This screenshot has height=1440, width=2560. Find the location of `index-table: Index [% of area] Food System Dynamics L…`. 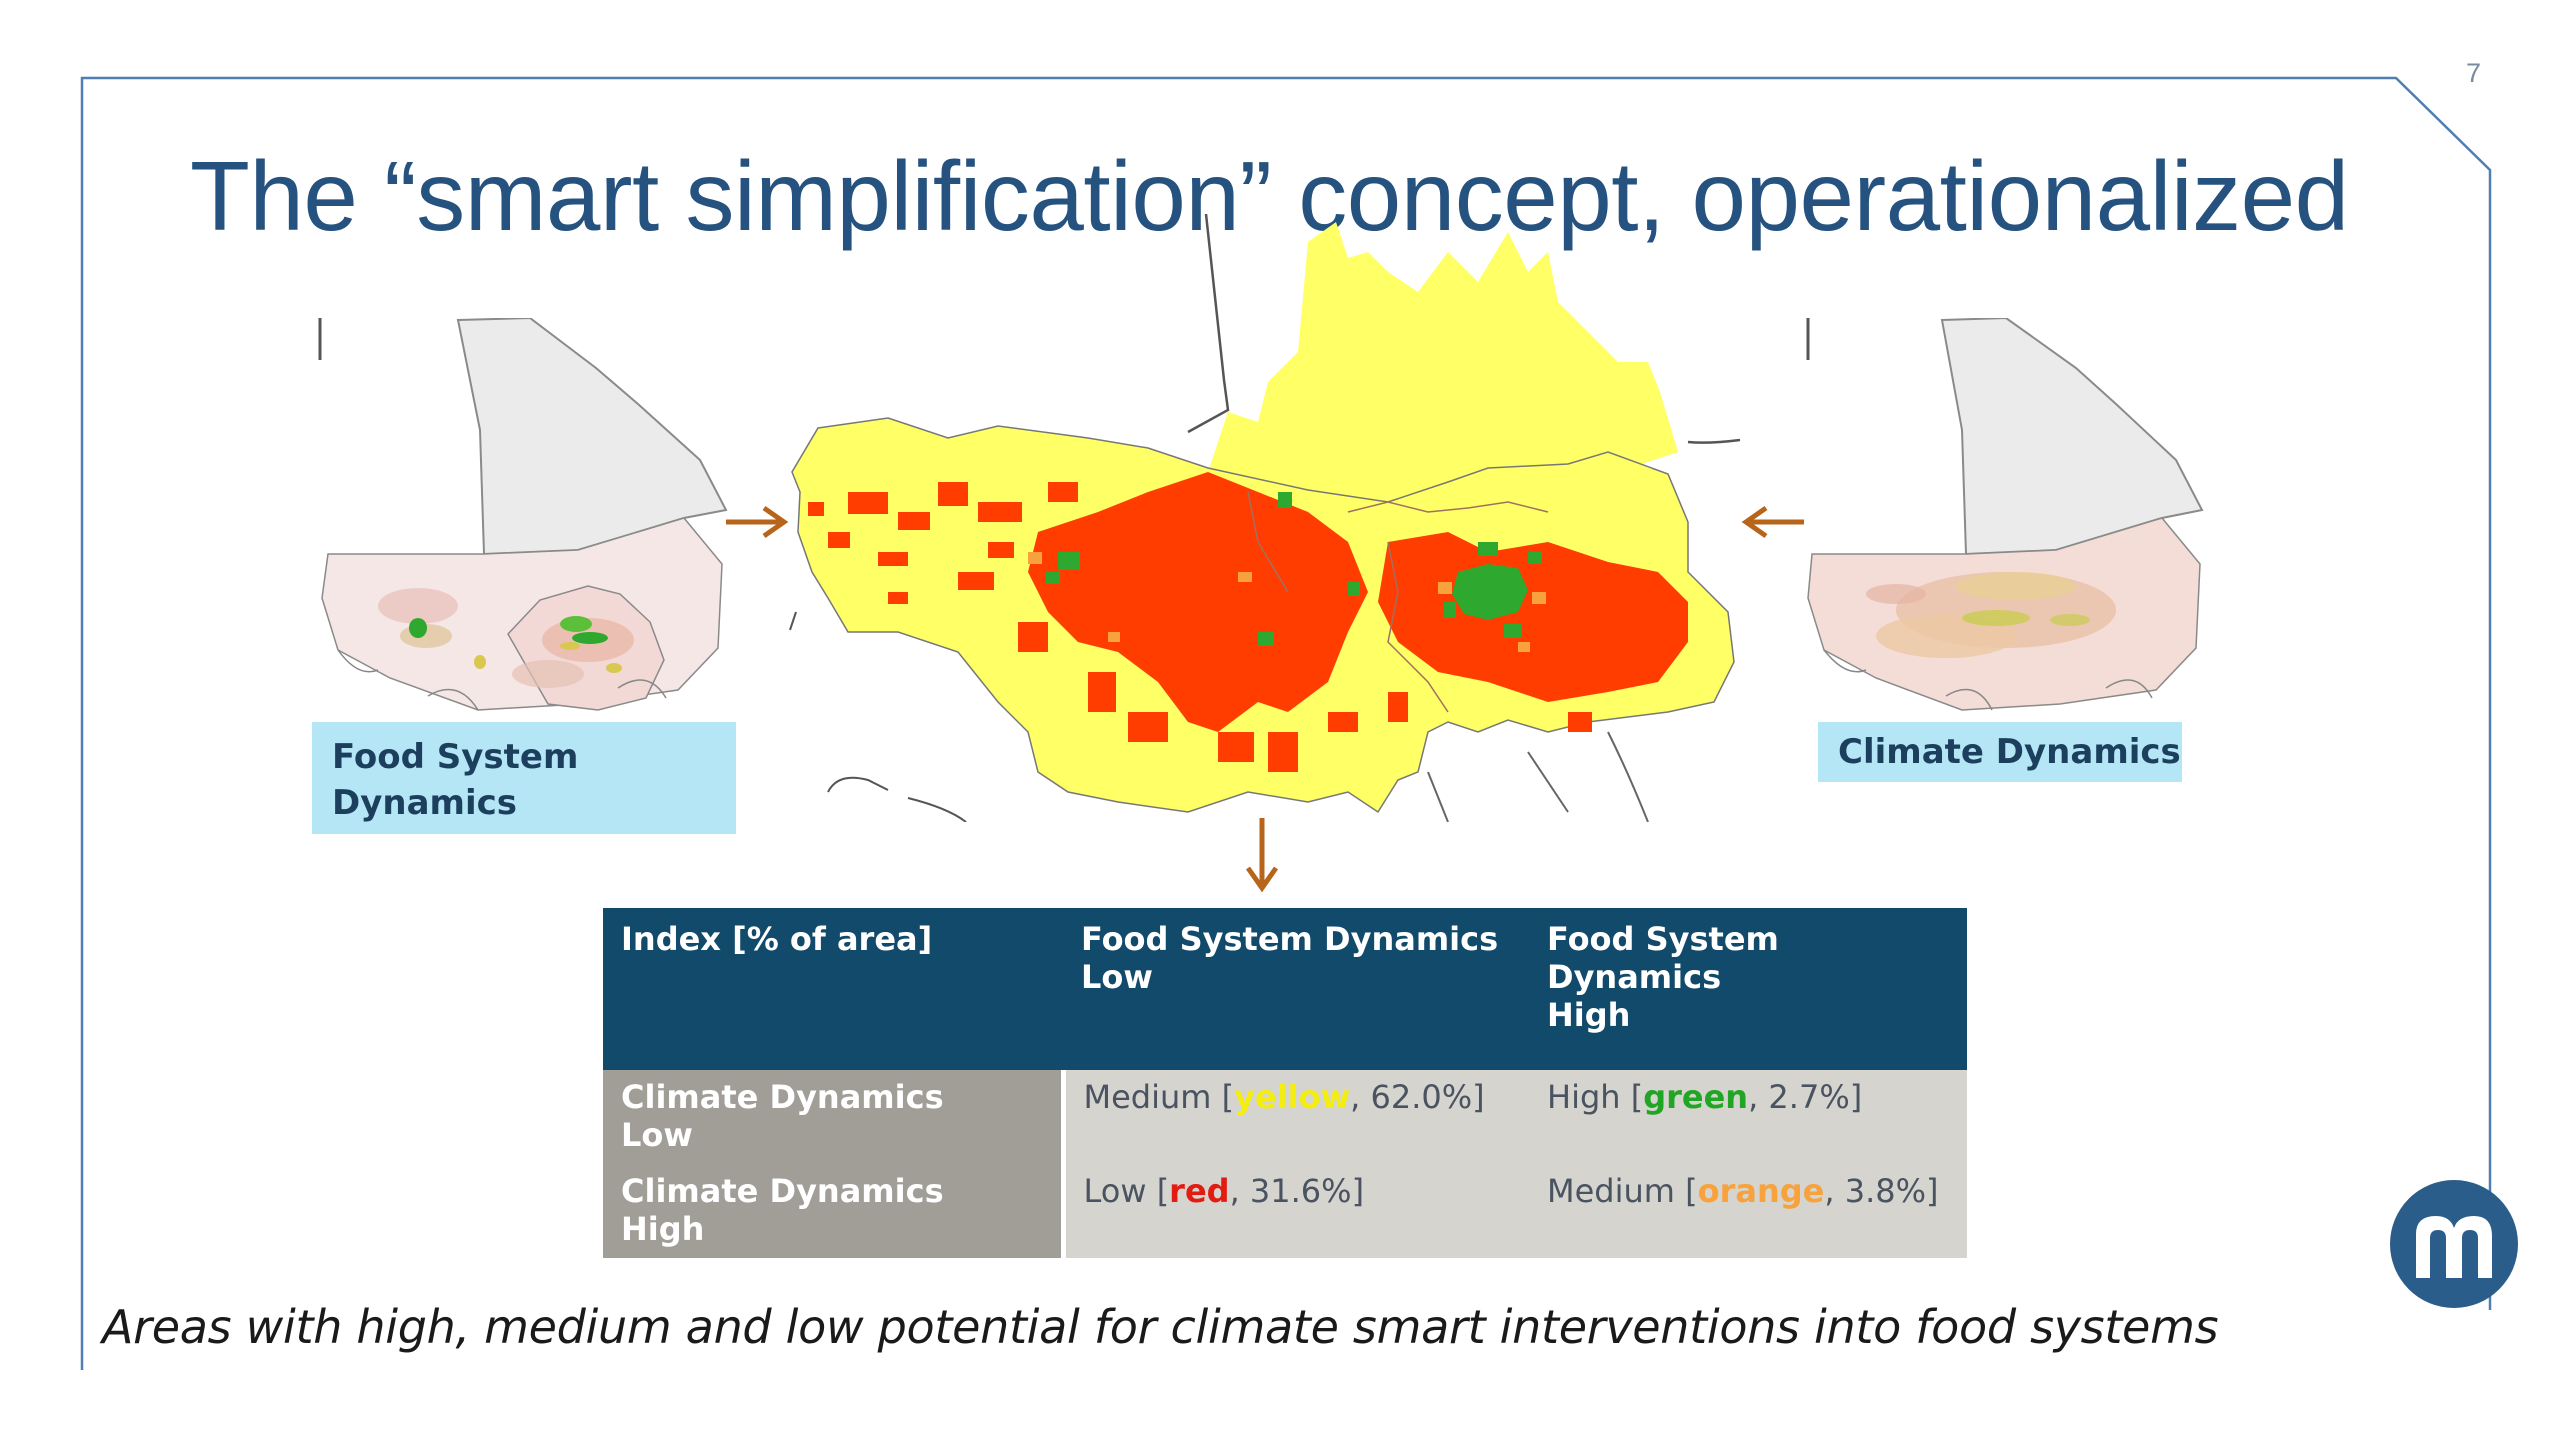

index-table: Index [% of area] Food System Dynamics L… is located at coordinates (1286, 1083).